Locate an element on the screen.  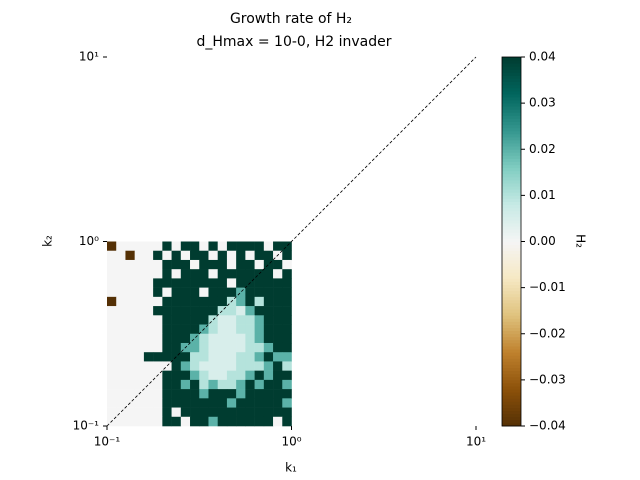
colorbar-tick-label: −0.02 is located at coordinates (547, 333).